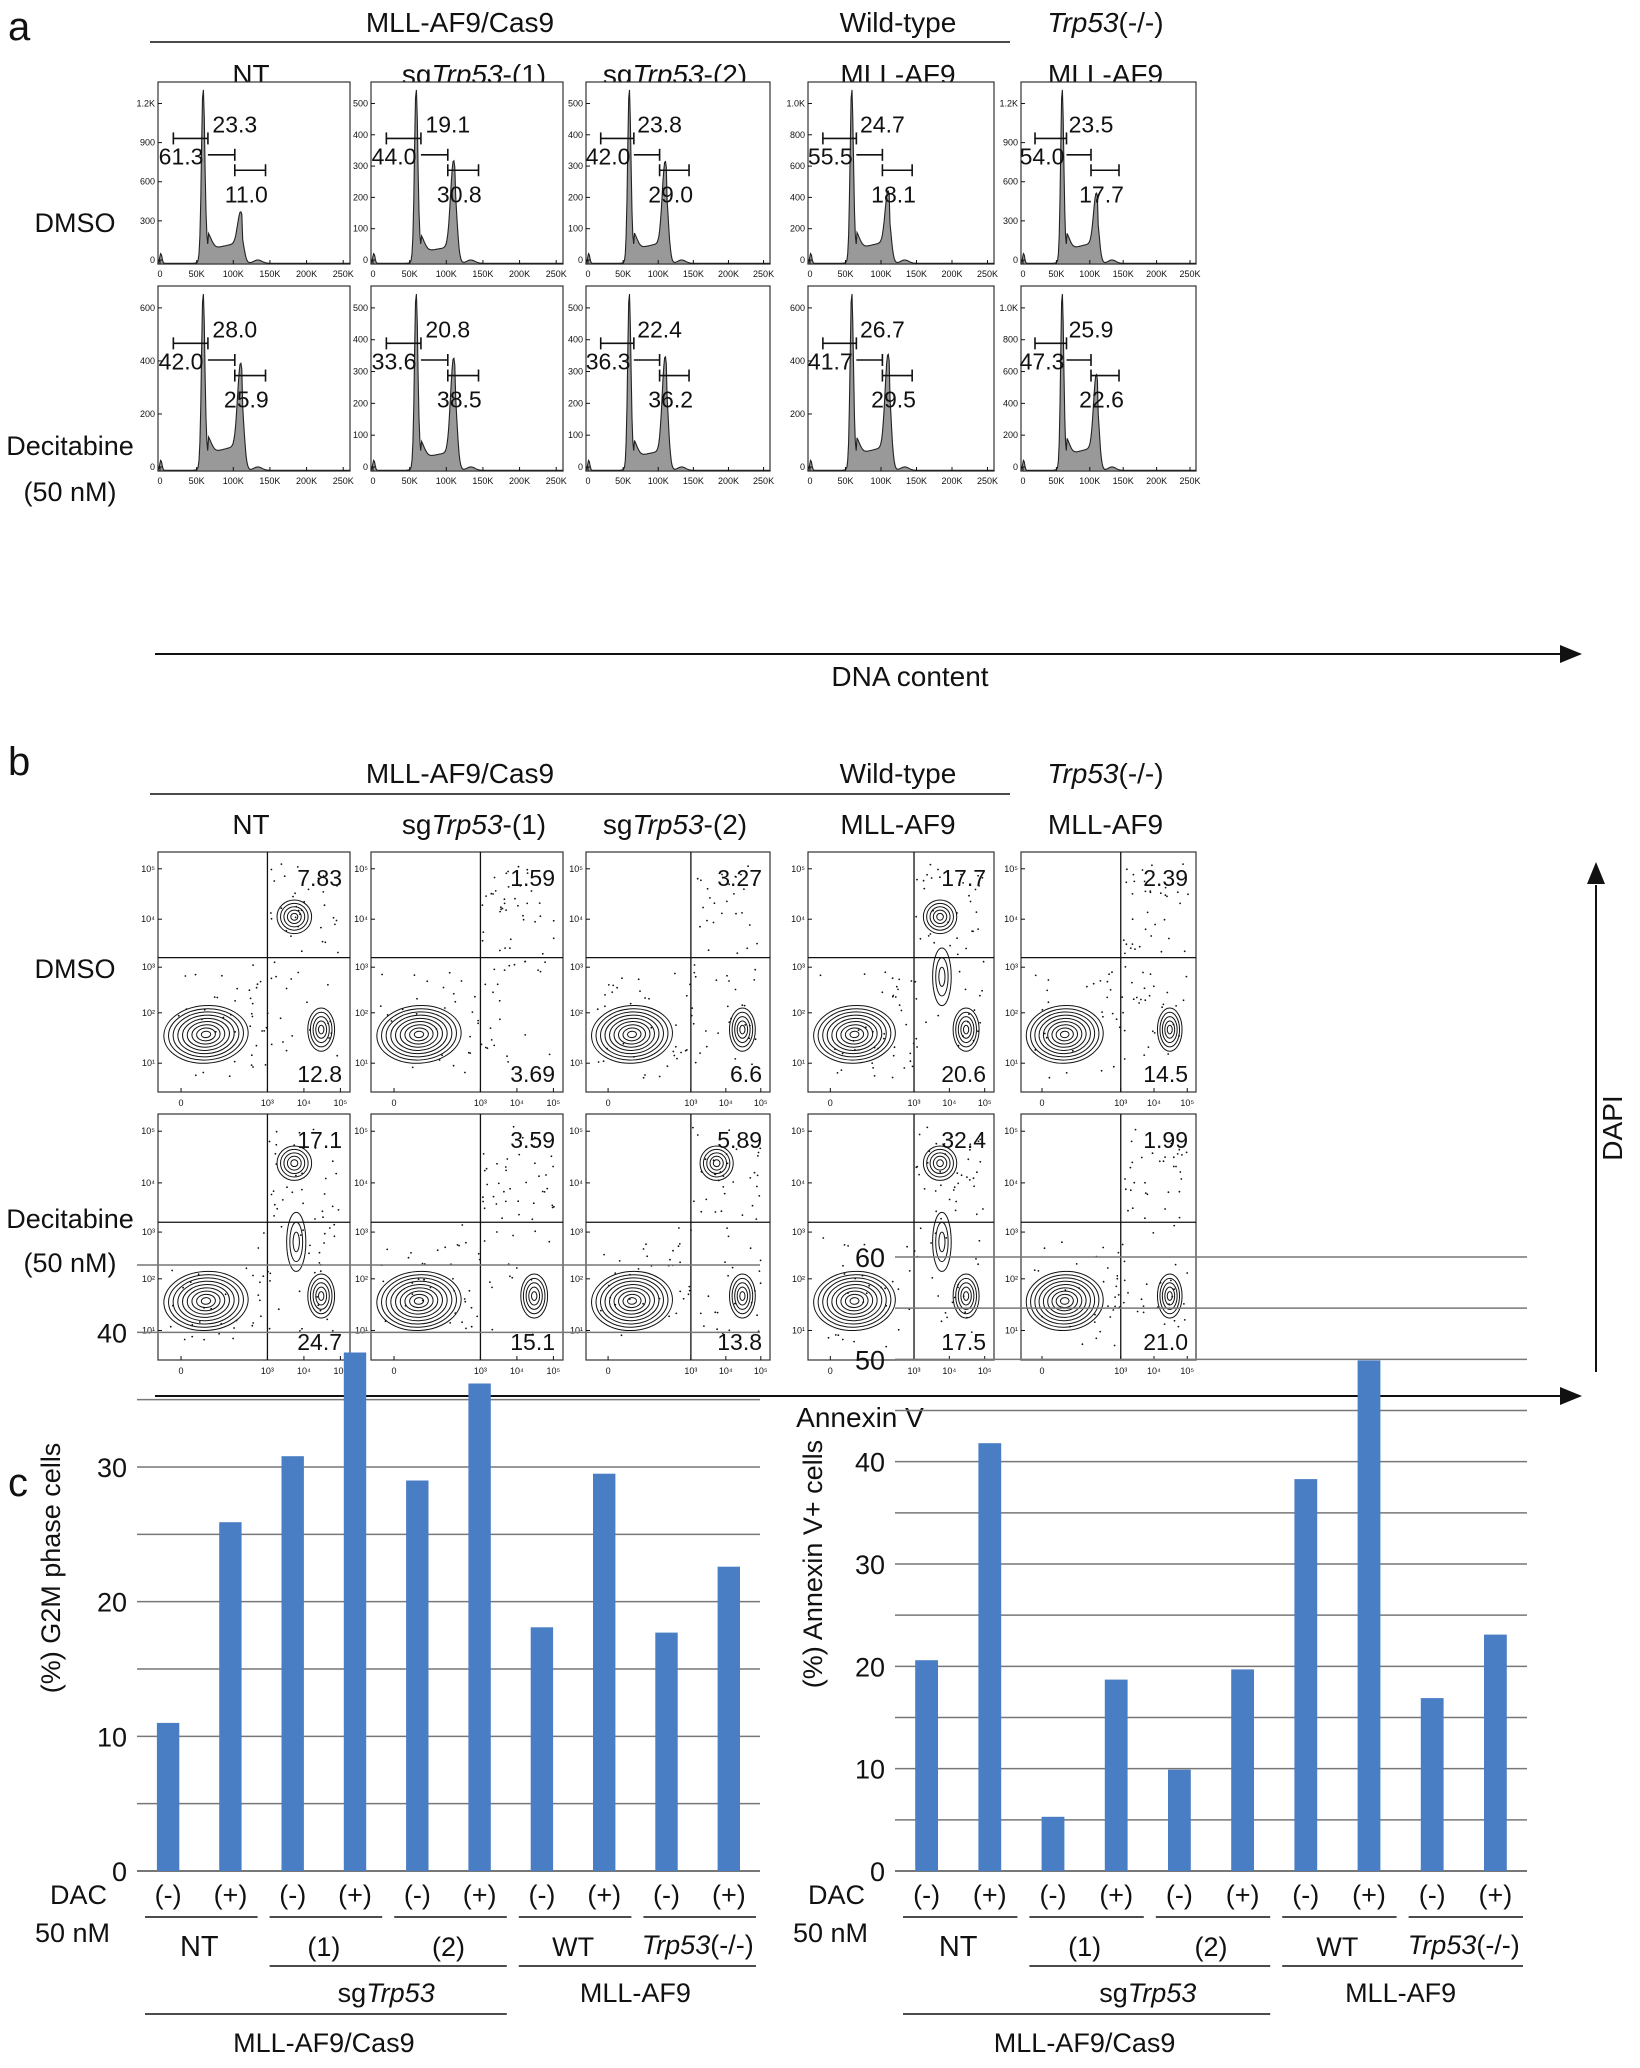 Image resolution: width=1640 pixels, height=2068 pixels. I want to click on dotplot-ytick-label: 10¹, so click(1011, 1330).